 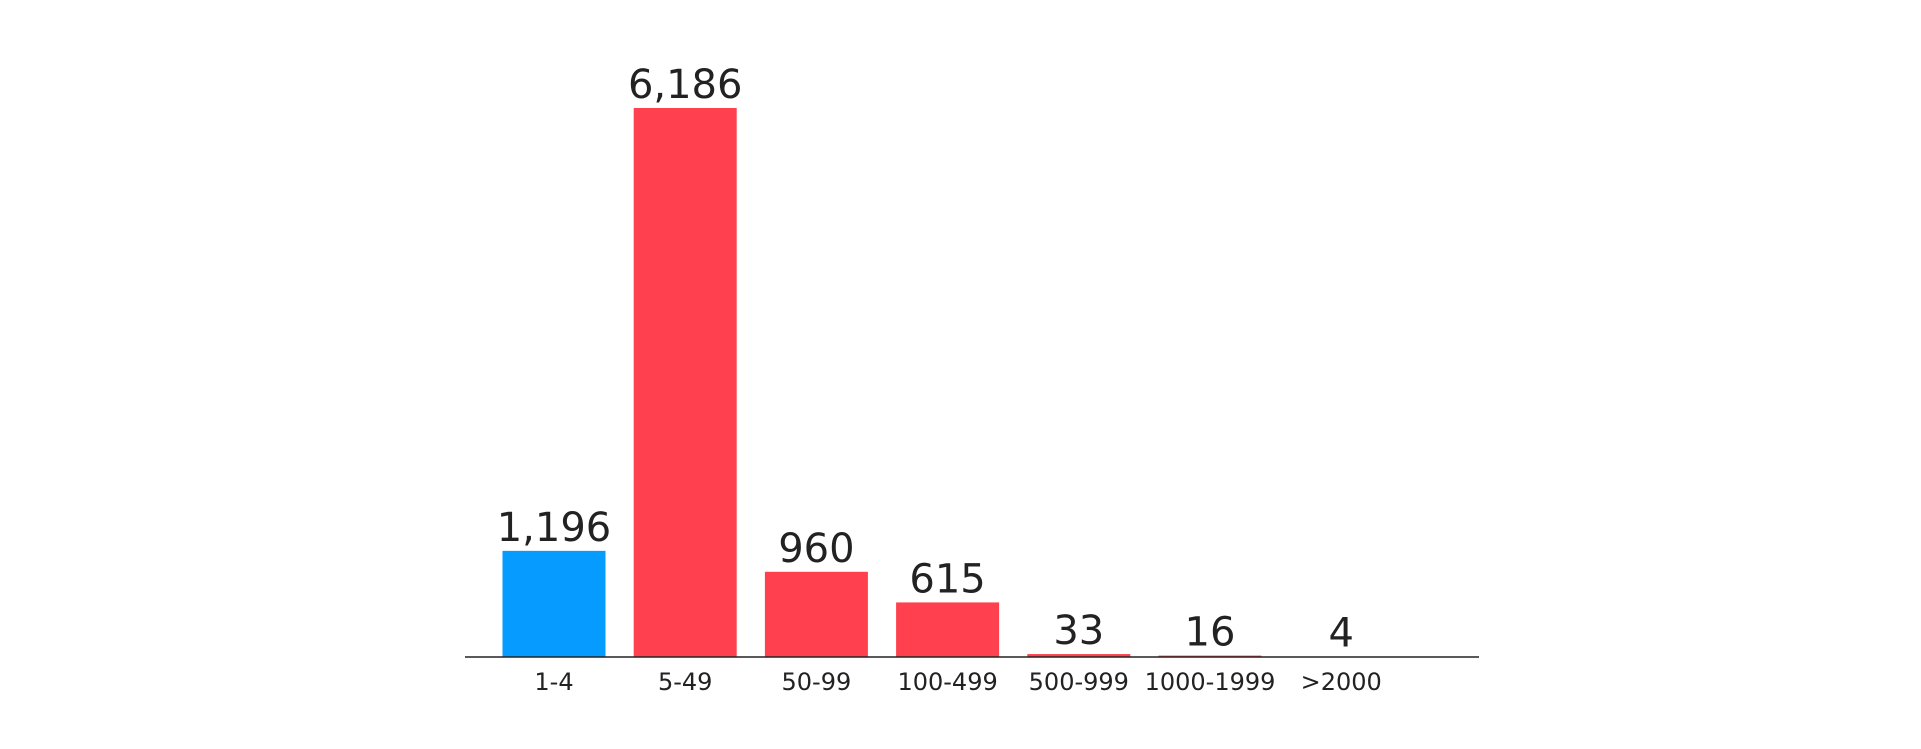 I want to click on value-label: 615, so click(x=947, y=579).